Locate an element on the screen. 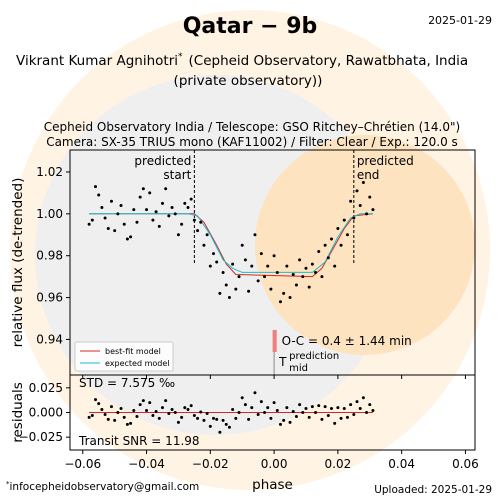 Image resolution: width=500 pixels, height=500 pixels. y-tick-label: 1.02 is located at coordinates (49, 172).